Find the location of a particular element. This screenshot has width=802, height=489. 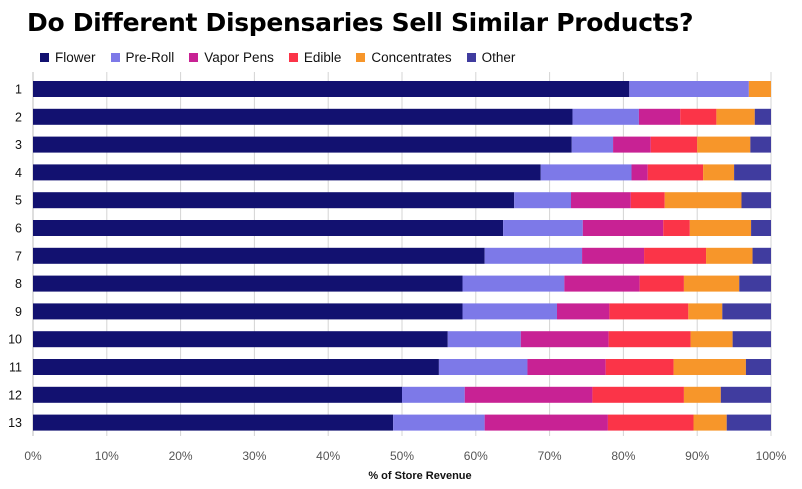

x-tick-label: 70% is located at coordinates (550, 456).